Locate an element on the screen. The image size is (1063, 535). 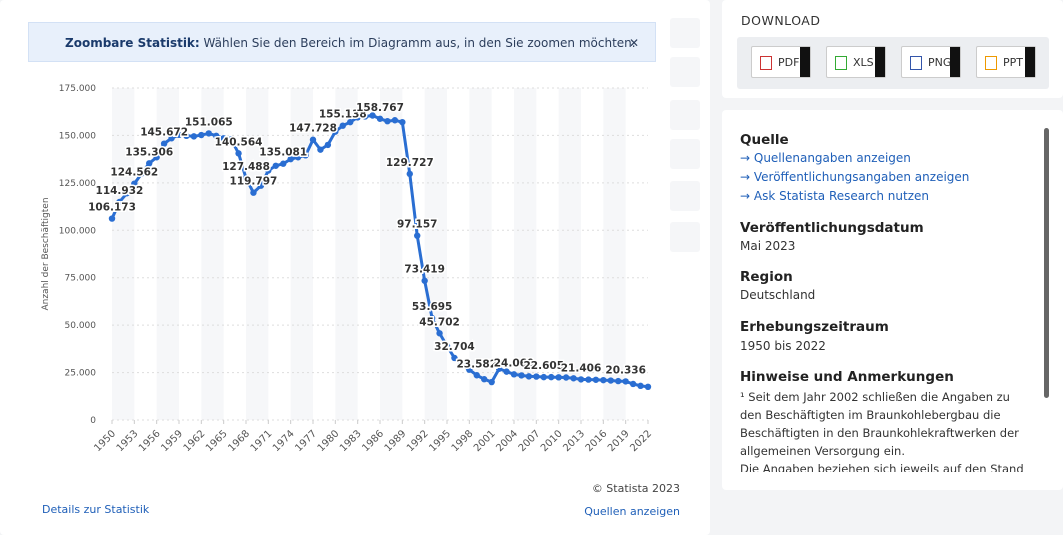
x-tick-label: 1965 is located at coordinates (217, 441).